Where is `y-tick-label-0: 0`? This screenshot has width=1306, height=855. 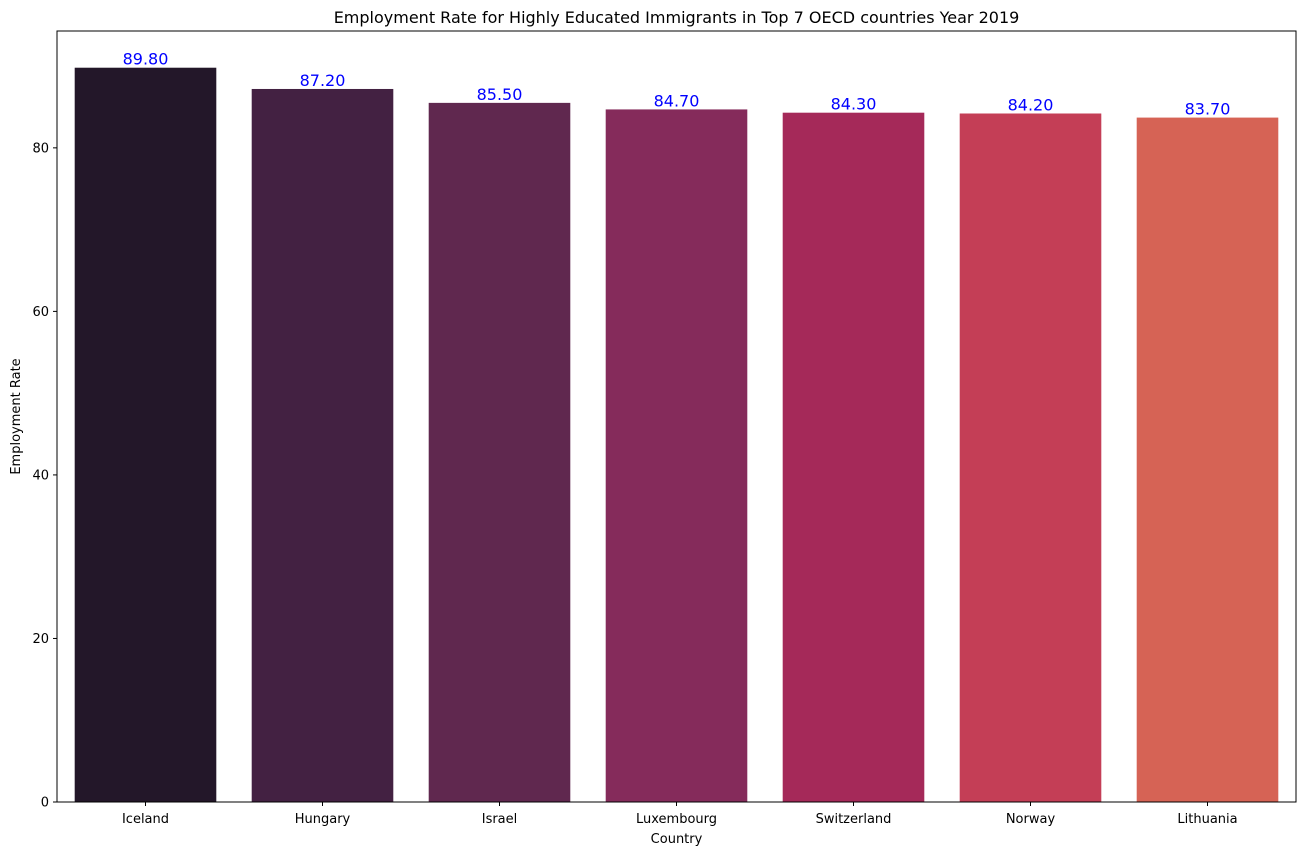 y-tick-label-0: 0 is located at coordinates (45, 803).